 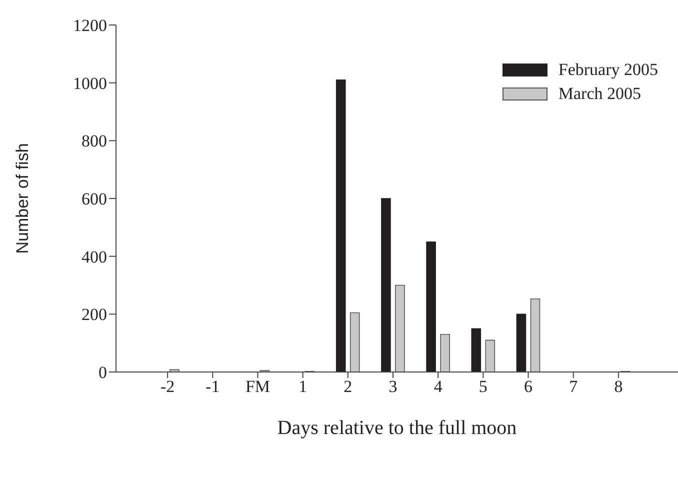 What do you see at coordinates (102, 372) in the screenshot?
I see `y-tick-label: 0` at bounding box center [102, 372].